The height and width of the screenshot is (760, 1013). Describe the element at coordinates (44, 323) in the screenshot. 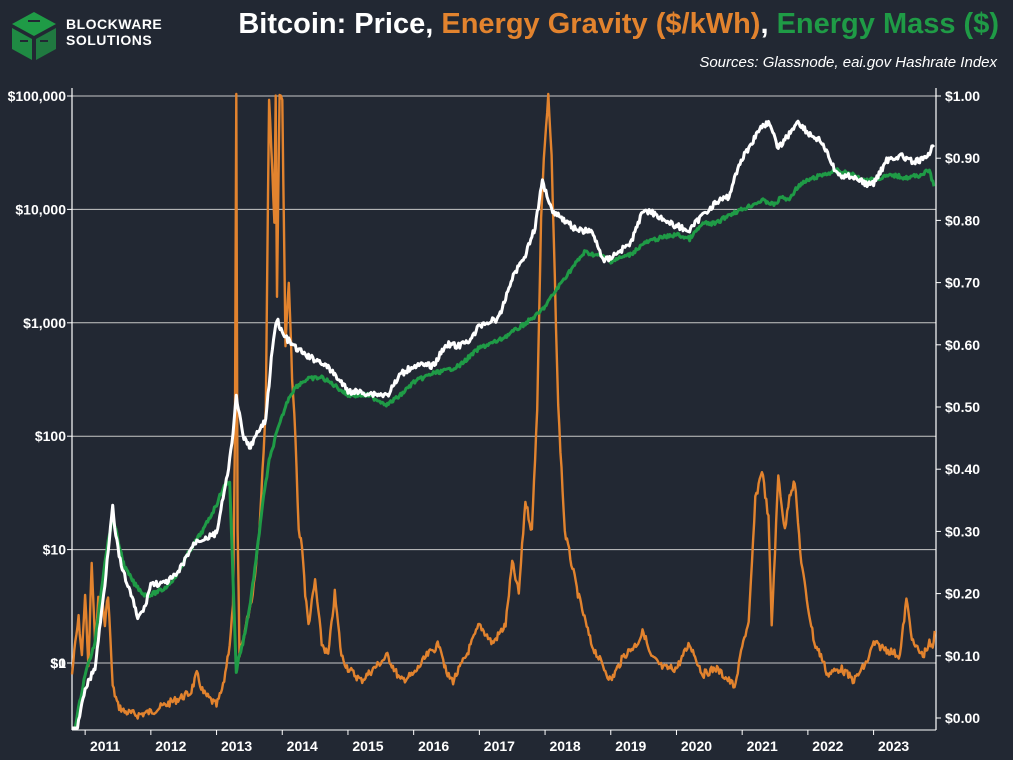

I see `left-tick-label: $1,000` at that location.